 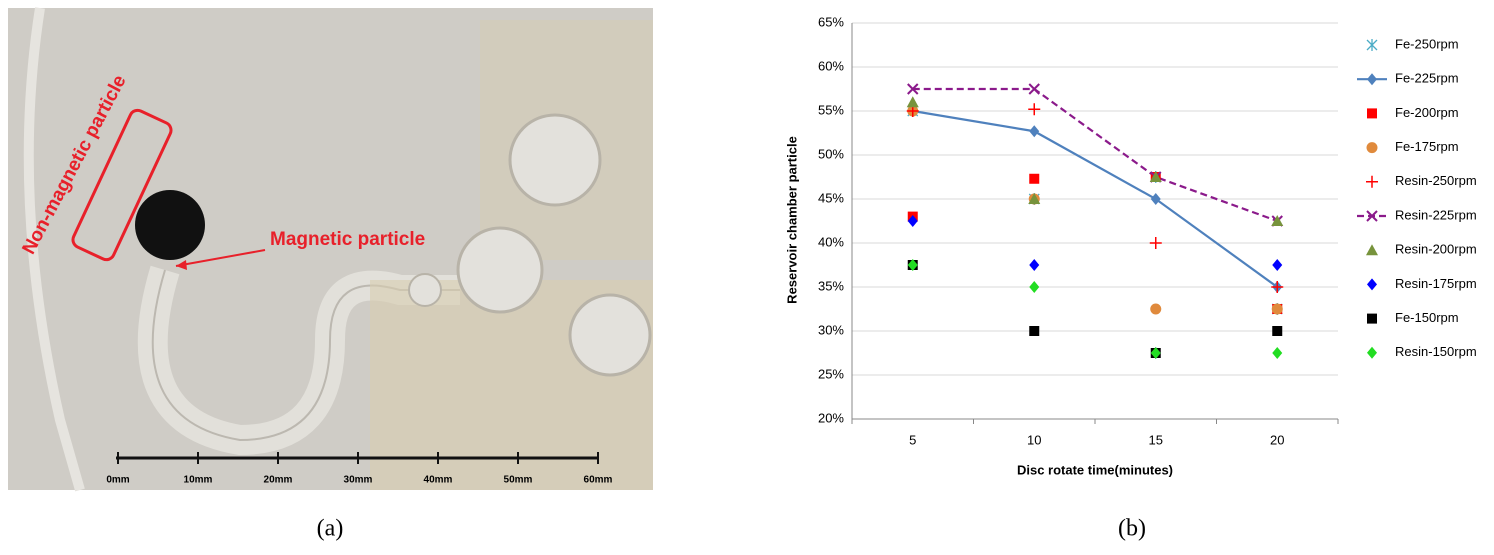 What do you see at coordinates (1132, 529) in the screenshot?
I see `panel-label: (b)` at bounding box center [1132, 529].